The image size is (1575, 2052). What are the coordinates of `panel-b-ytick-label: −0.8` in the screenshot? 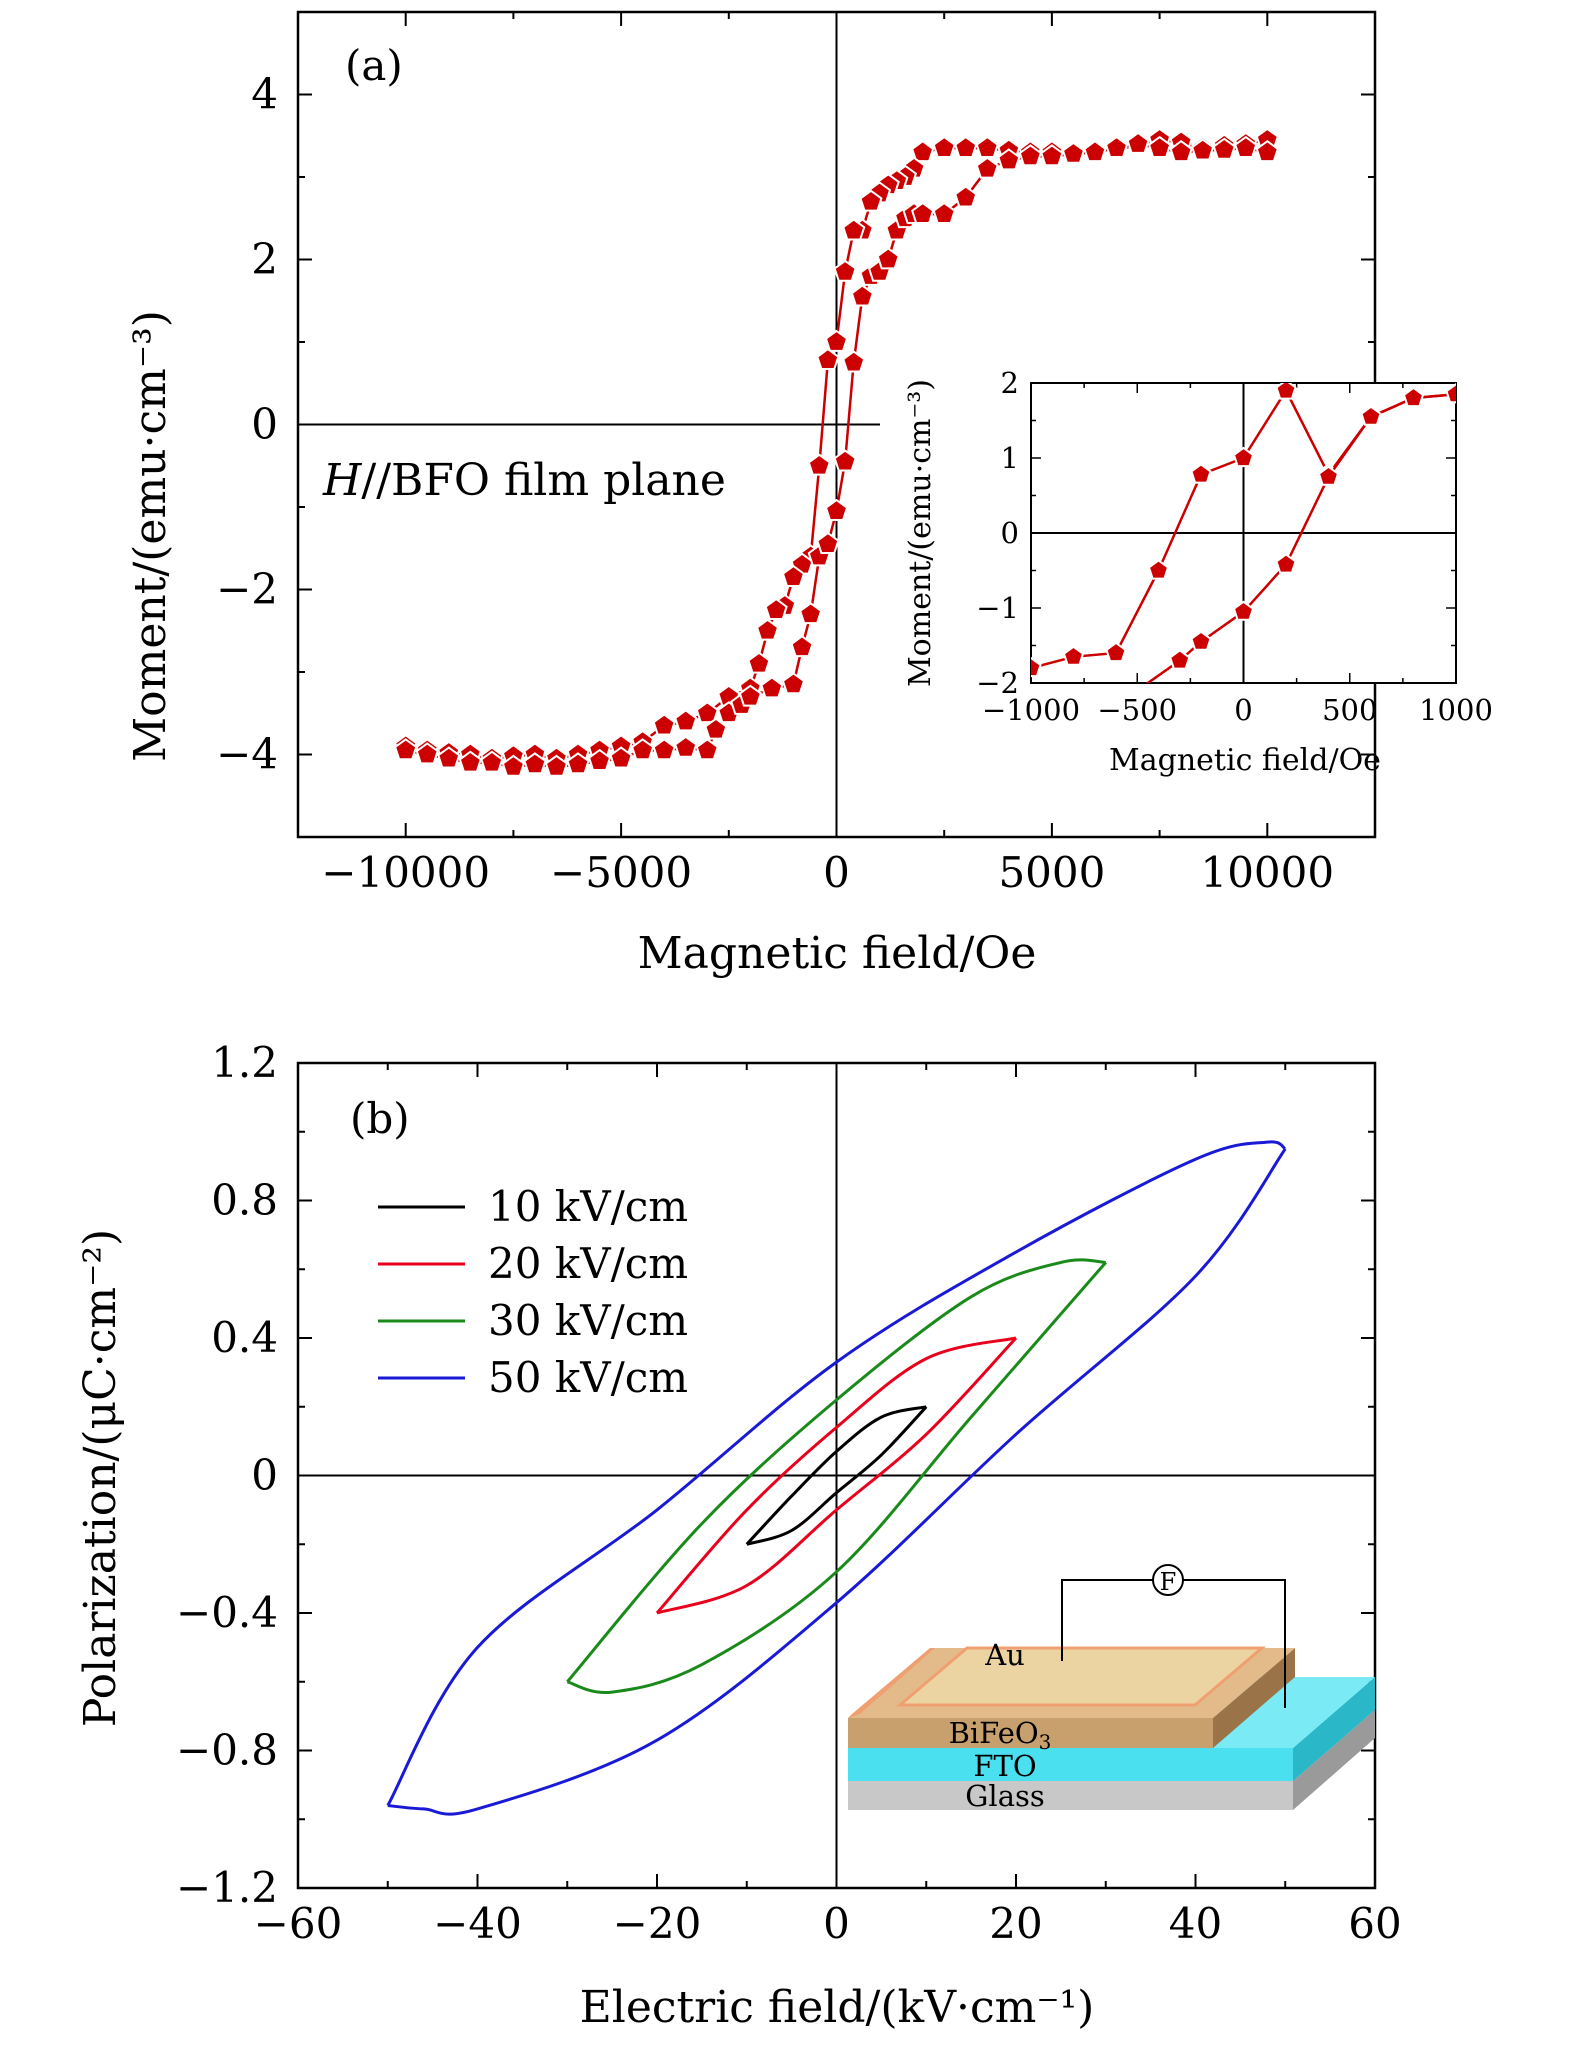 It's located at (227, 1750).